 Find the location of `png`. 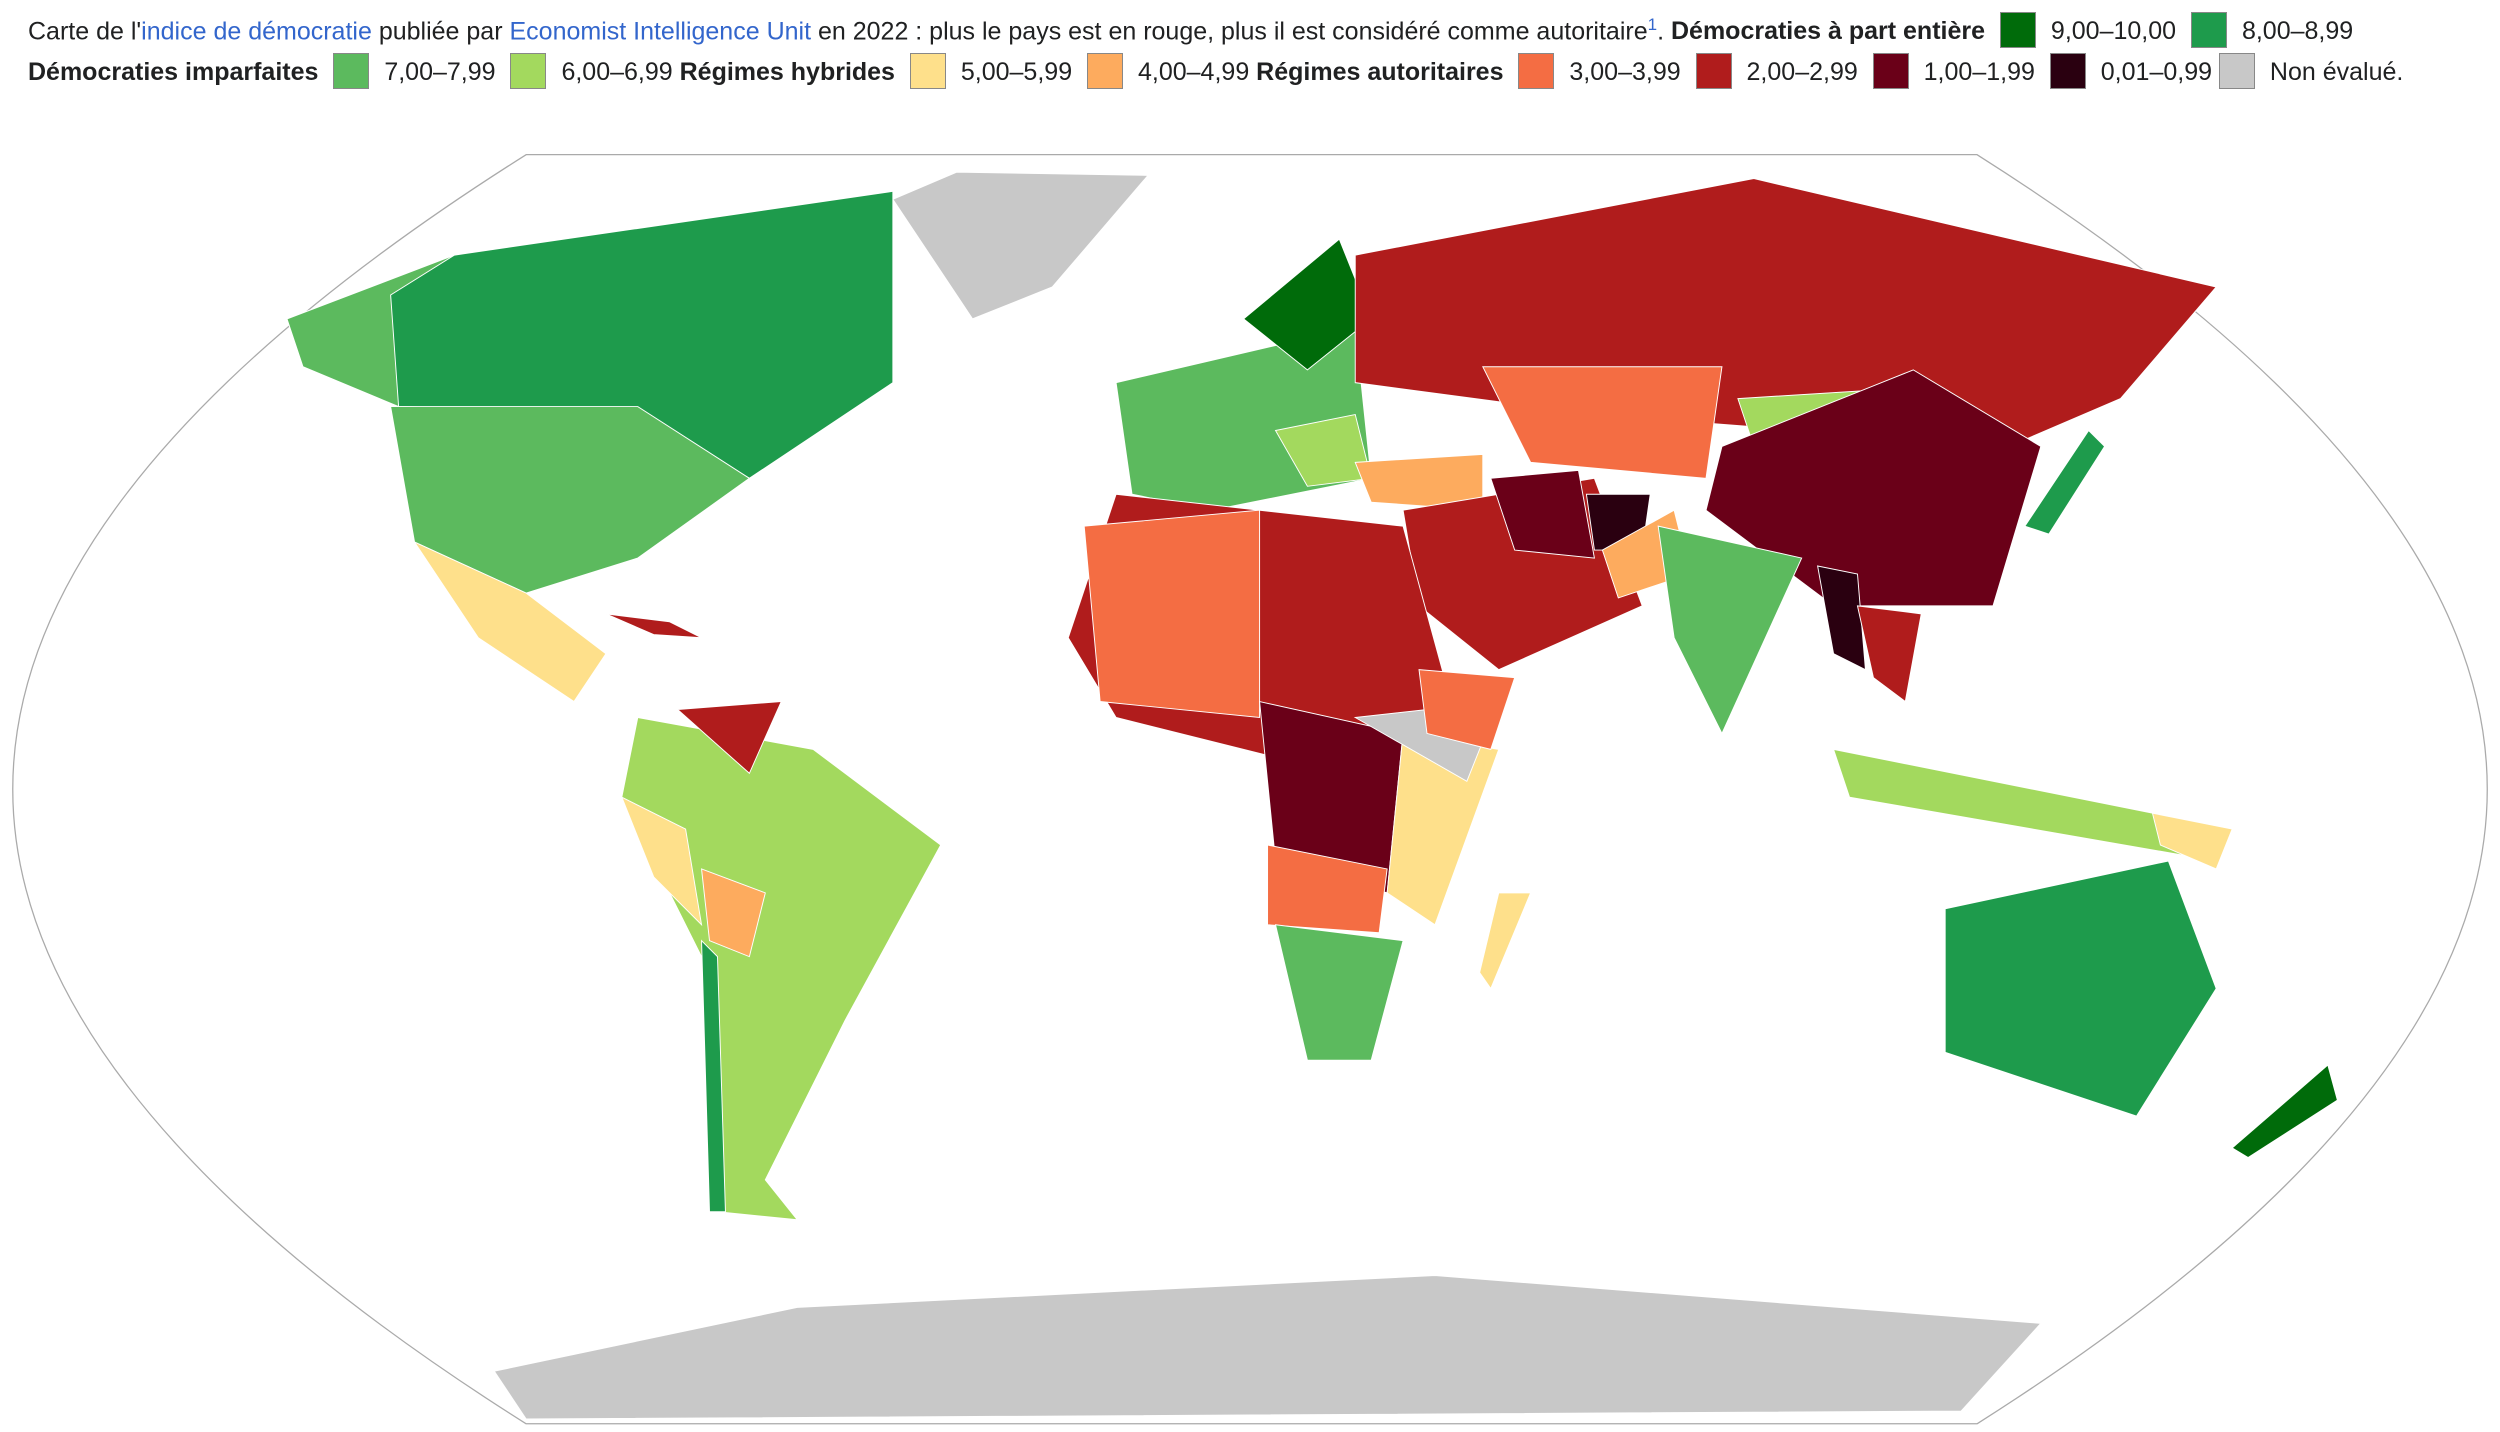

png is located at coordinates (2192, 841).